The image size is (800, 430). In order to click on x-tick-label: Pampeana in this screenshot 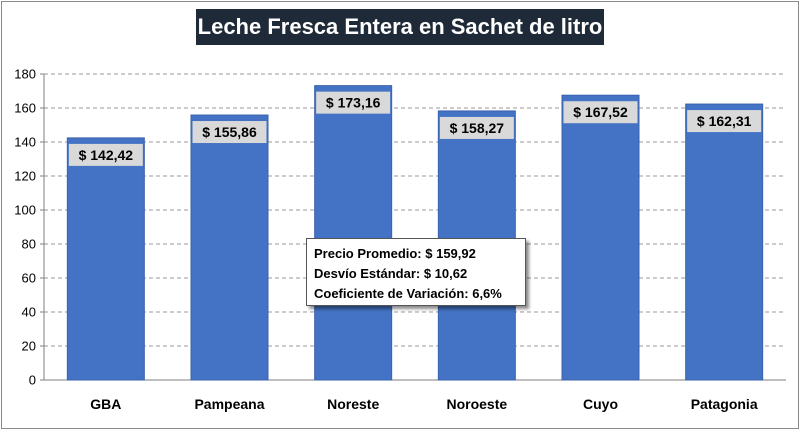, I will do `click(229, 404)`.